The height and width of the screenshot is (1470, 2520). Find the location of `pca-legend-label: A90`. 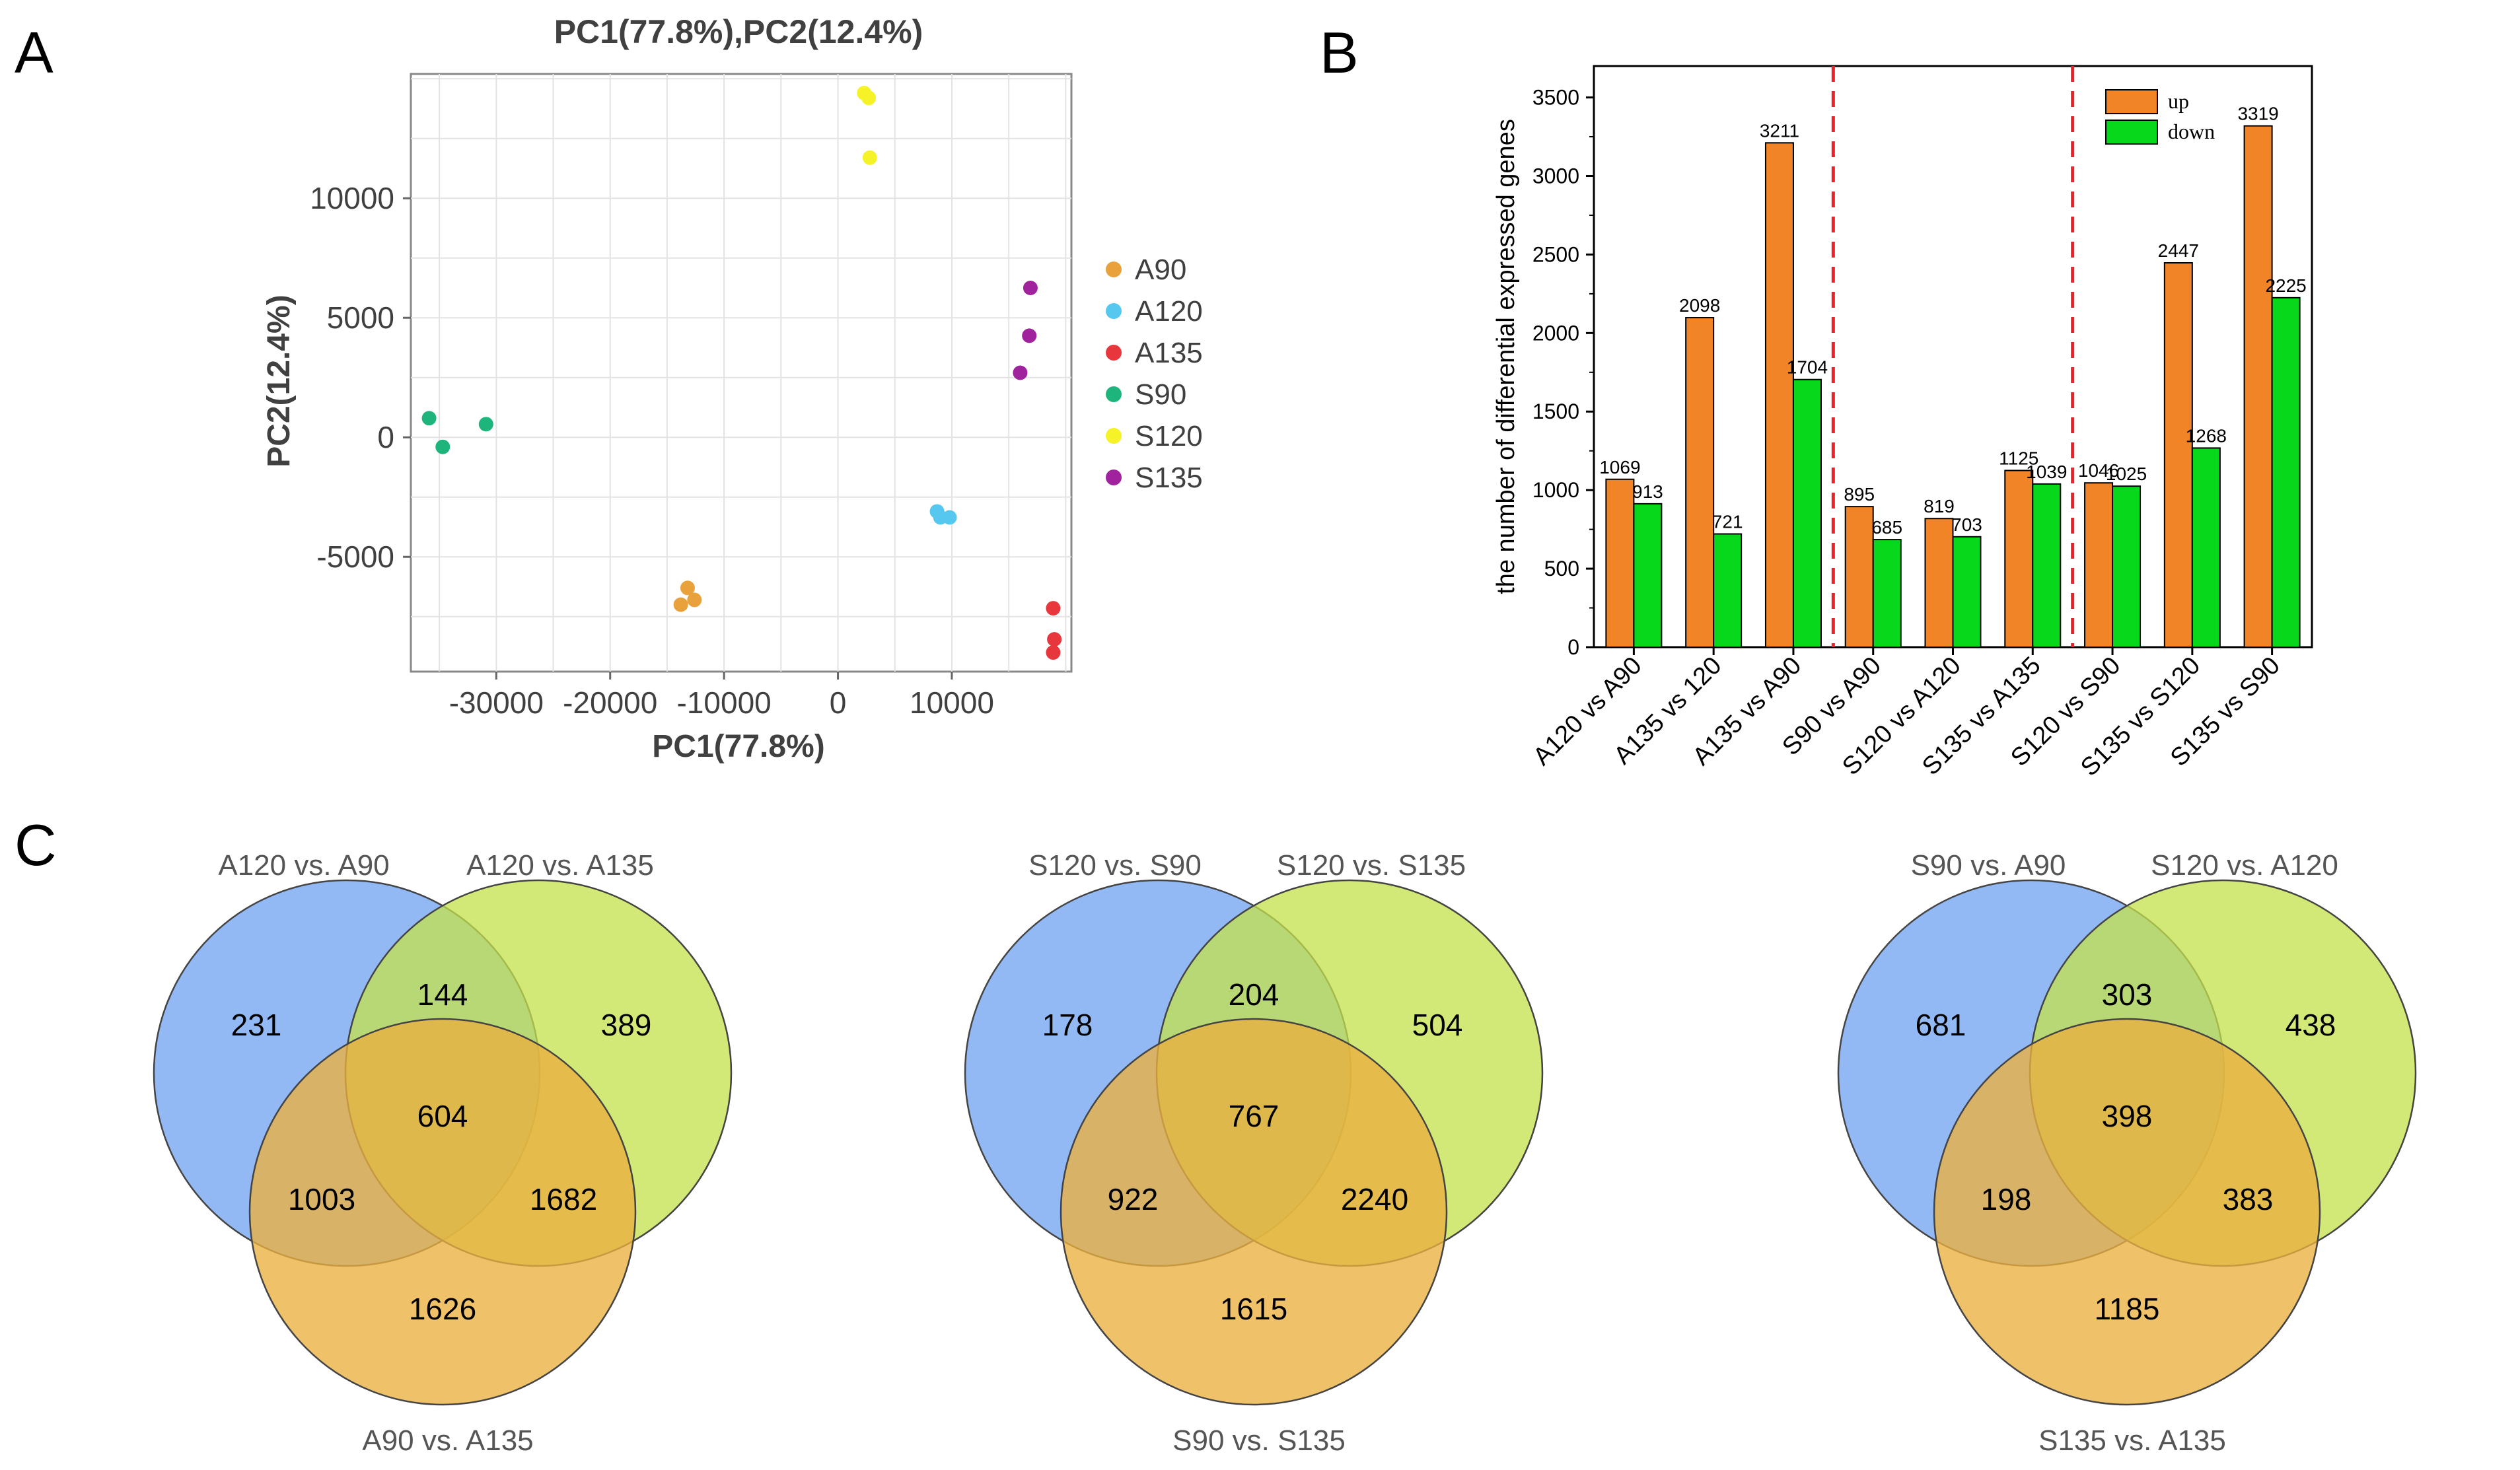

pca-legend-label: A90 is located at coordinates (1160, 270).